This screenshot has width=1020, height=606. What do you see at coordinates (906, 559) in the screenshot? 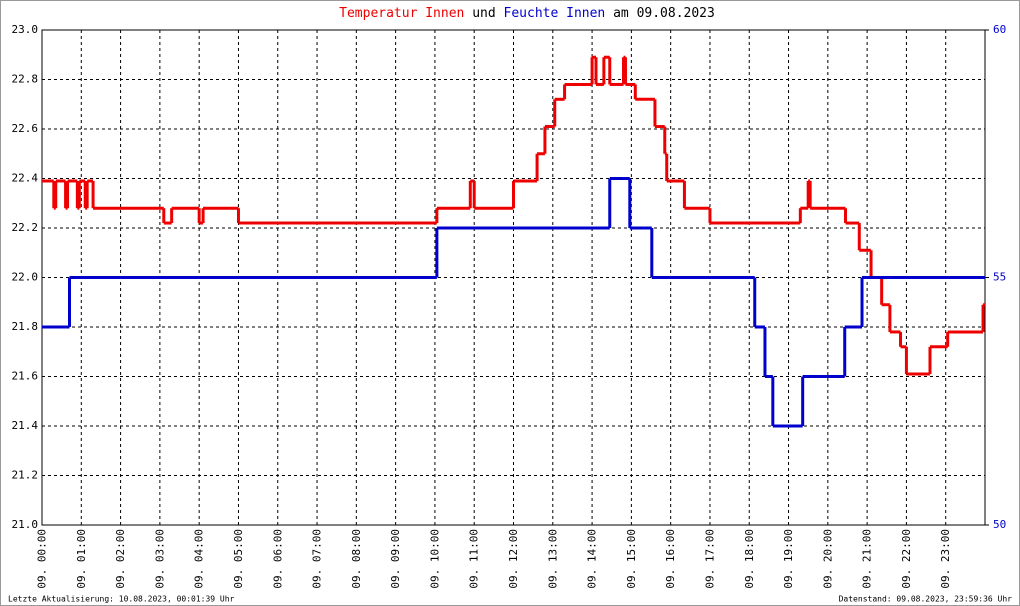
I see `x-tick-label: 09. 22:00` at bounding box center [906, 559].